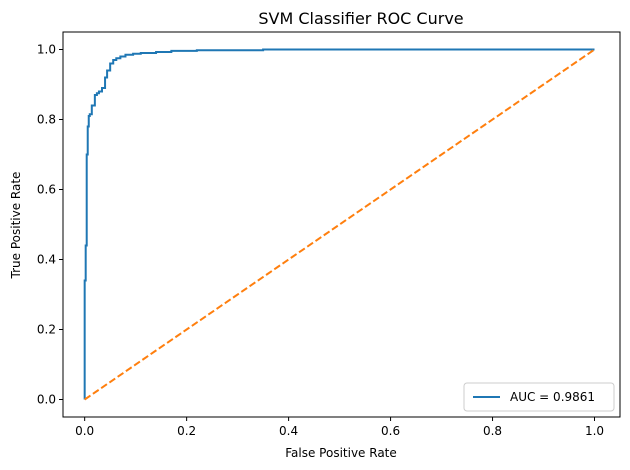  I want to click on legend-label-roc: AUC = 0.9861, so click(552, 397).